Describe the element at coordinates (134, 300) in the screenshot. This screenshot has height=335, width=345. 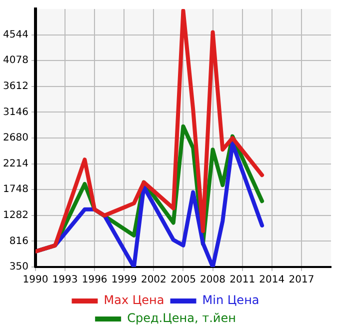
I see `legend-label: Max Цена` at that location.